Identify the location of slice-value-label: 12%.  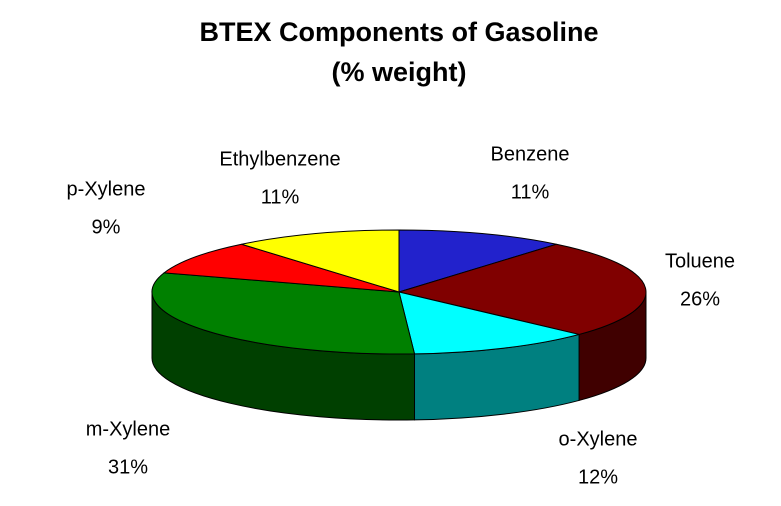
(598, 477).